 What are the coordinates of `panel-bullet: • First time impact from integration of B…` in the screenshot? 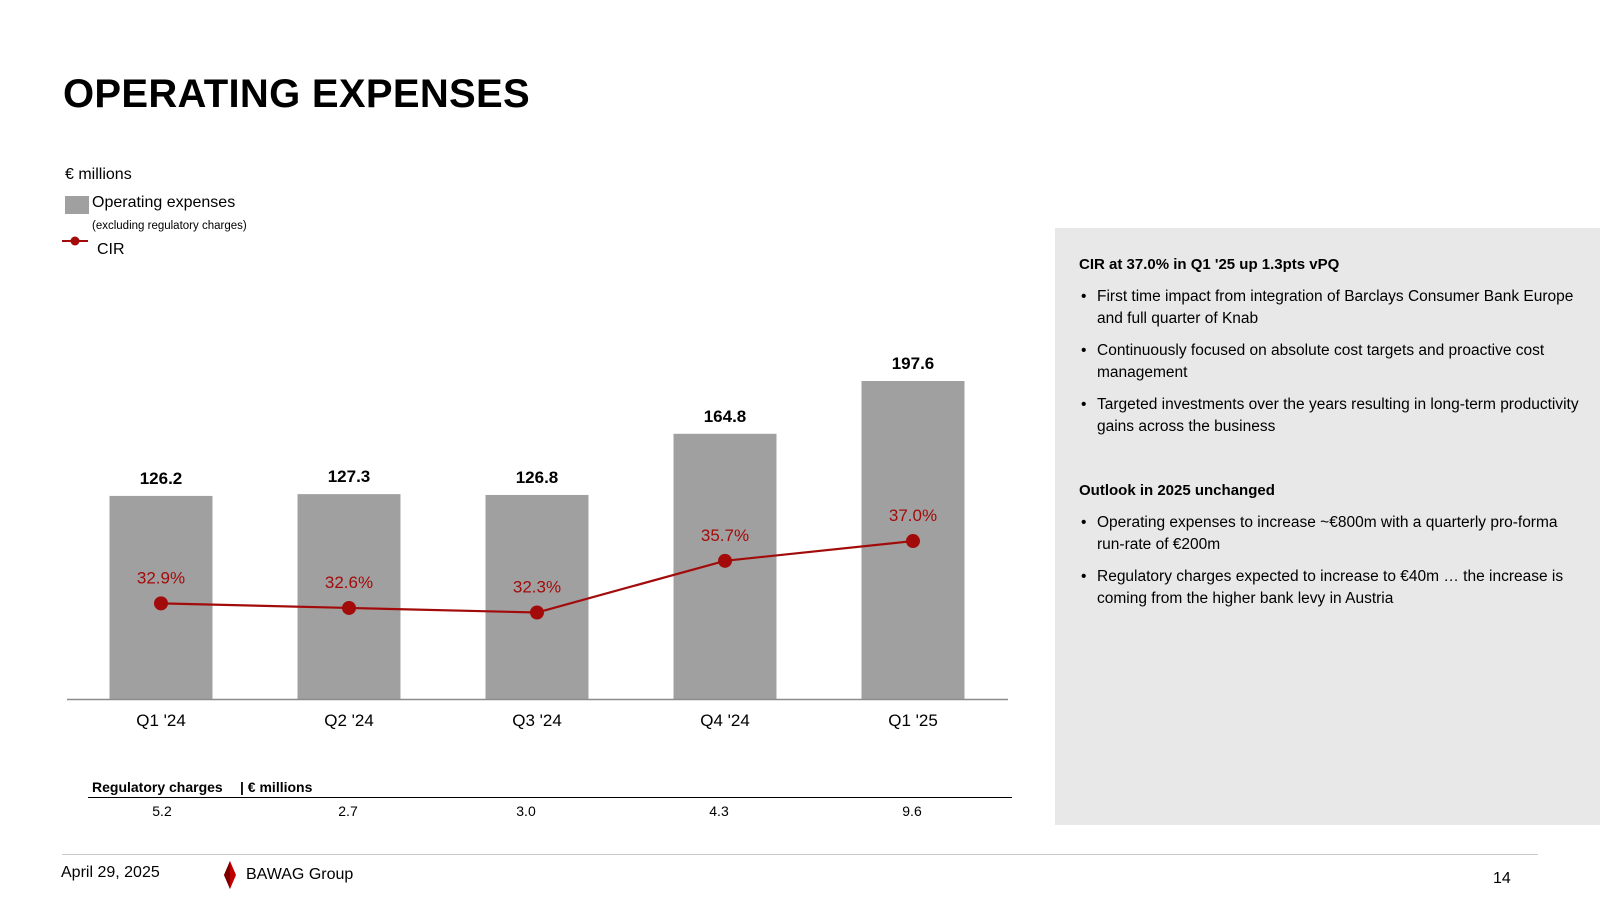 It's located at (1327, 307).